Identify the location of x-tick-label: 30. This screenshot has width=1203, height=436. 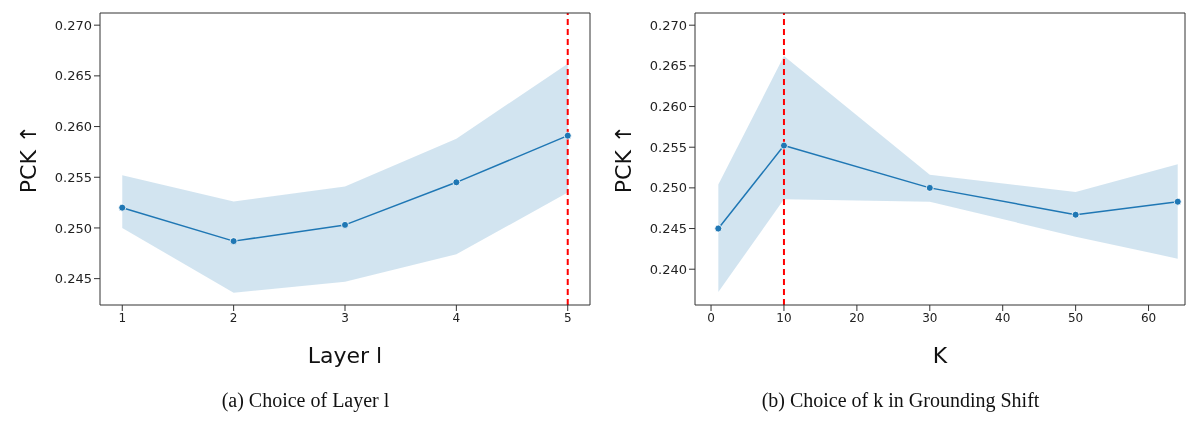
(930, 317).